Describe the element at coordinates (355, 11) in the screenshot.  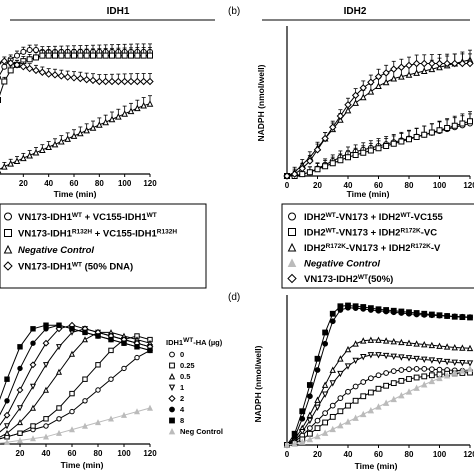
I see `panel-b-title: IDH2` at that location.